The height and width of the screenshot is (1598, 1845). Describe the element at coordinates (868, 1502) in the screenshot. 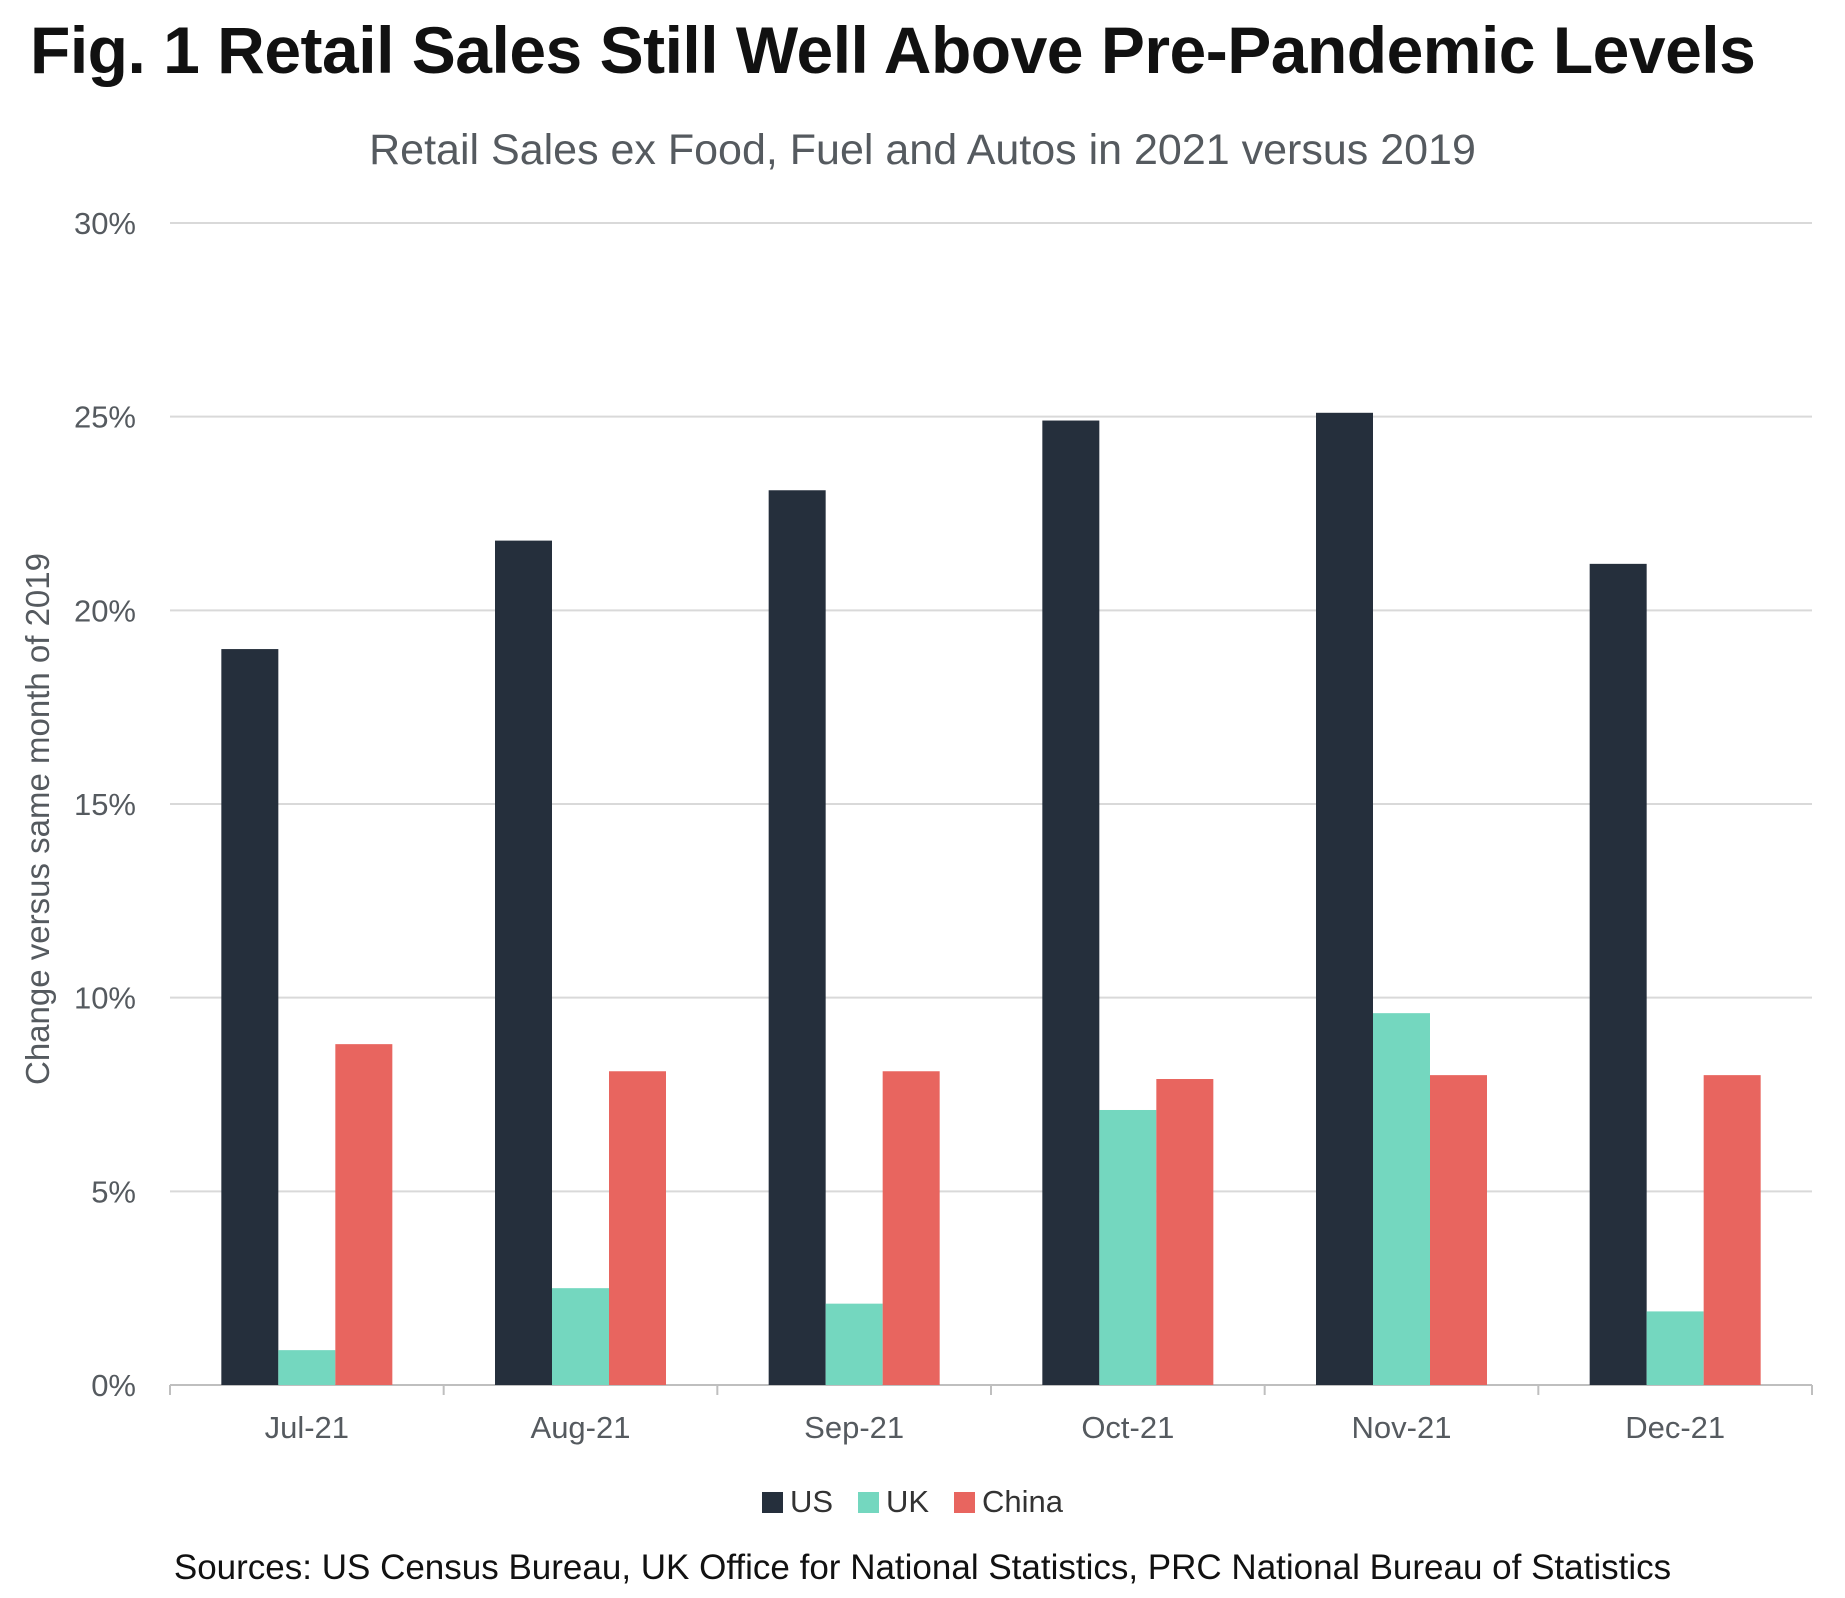

I see `legend-swatch-uk` at that location.